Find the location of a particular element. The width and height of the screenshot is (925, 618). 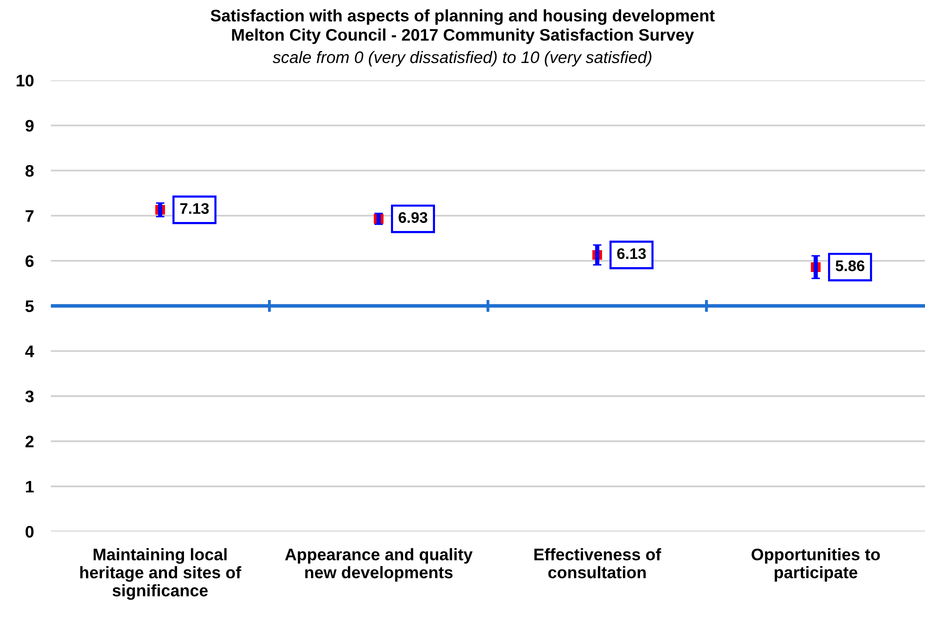

y-tick-label: 6 is located at coordinates (30, 261).